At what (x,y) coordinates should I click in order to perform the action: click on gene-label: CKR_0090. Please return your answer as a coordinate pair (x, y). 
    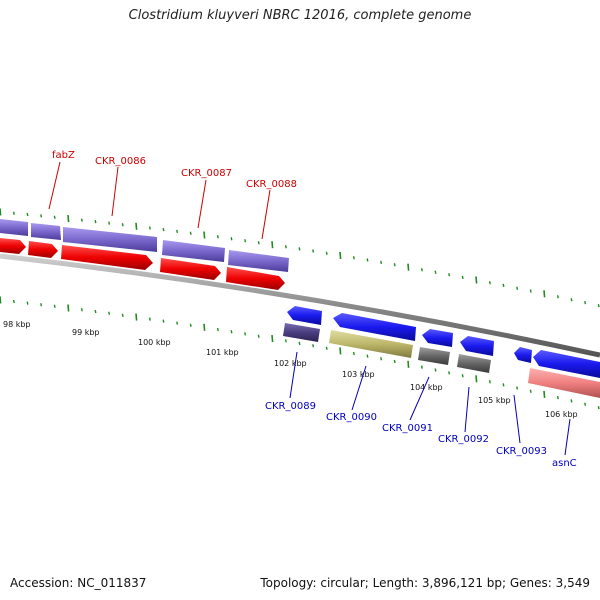
    Looking at the image, I should click on (351, 417).